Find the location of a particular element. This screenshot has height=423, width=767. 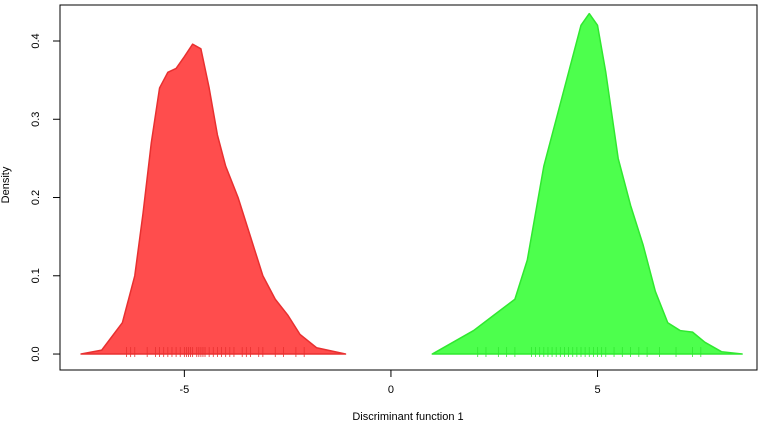

x-tick-label: 5 is located at coordinates (597, 390).